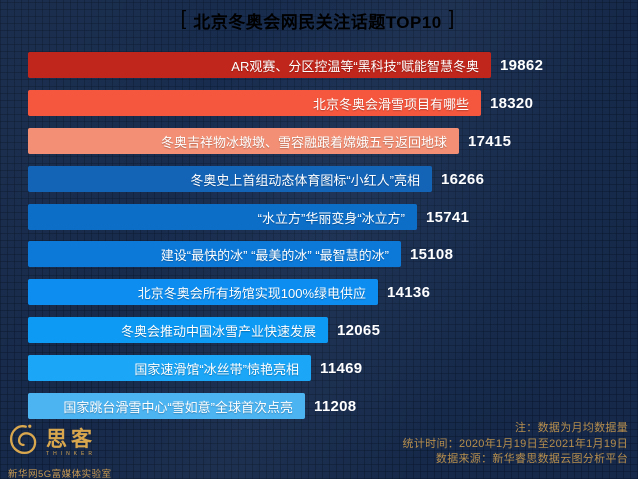 Image resolution: width=638 pixels, height=479 pixels. I want to click on topic-label: 冬奥会推动中国冰雪产业快速发展, so click(218, 331).